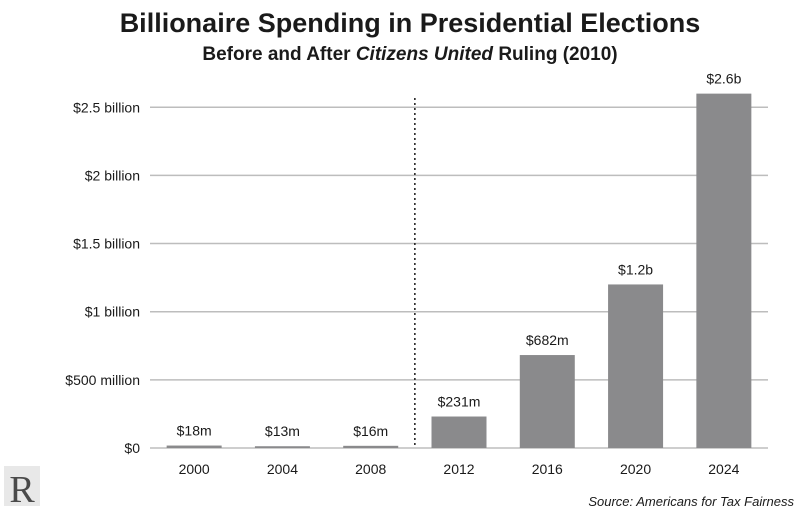 Image resolution: width=798 pixels, height=510 pixels. What do you see at coordinates (282, 469) in the screenshot?
I see `x-tick-label-2004: 2004` at bounding box center [282, 469].